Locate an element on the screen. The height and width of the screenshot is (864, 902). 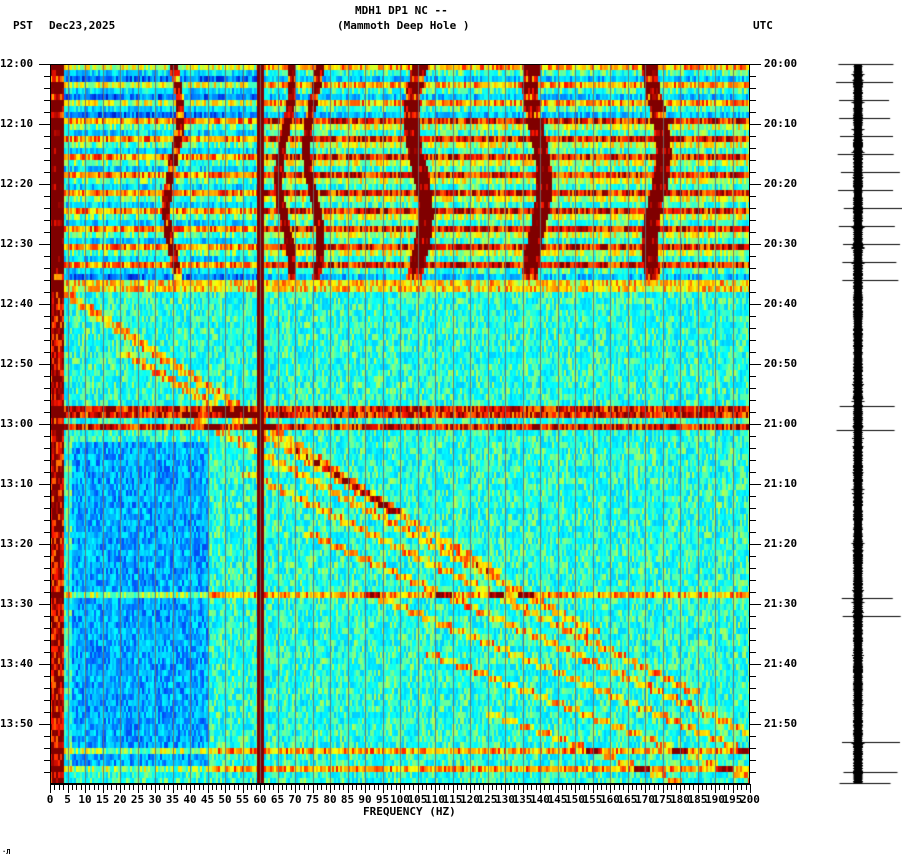
x-tick-label: 130 is located at coordinates (505, 799).